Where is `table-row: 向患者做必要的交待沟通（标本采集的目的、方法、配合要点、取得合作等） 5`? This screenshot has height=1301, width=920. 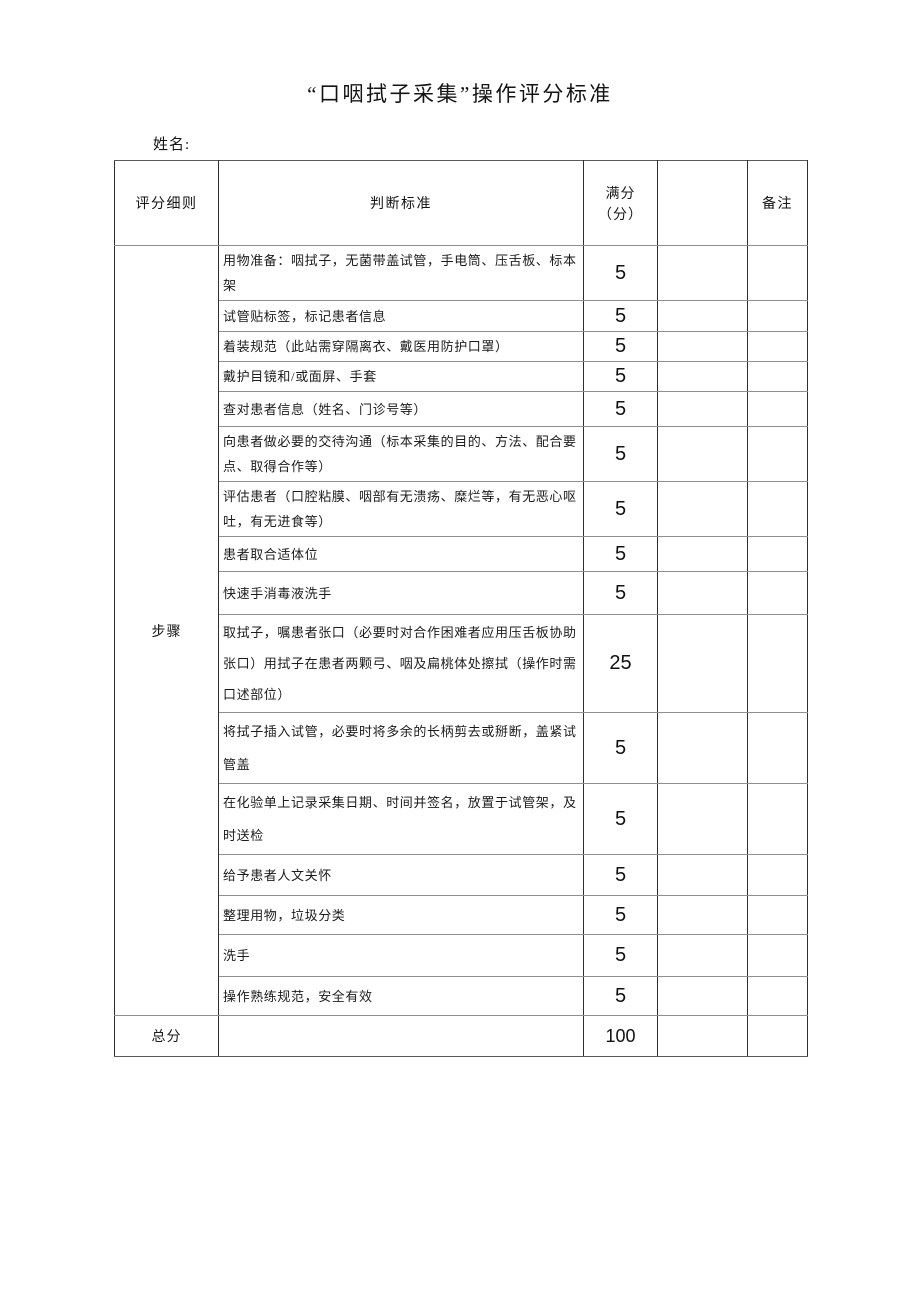 table-row: 向患者做必要的交待沟通（标本采集的目的、方法、配合要点、取得合作等） 5 is located at coordinates (461, 454).